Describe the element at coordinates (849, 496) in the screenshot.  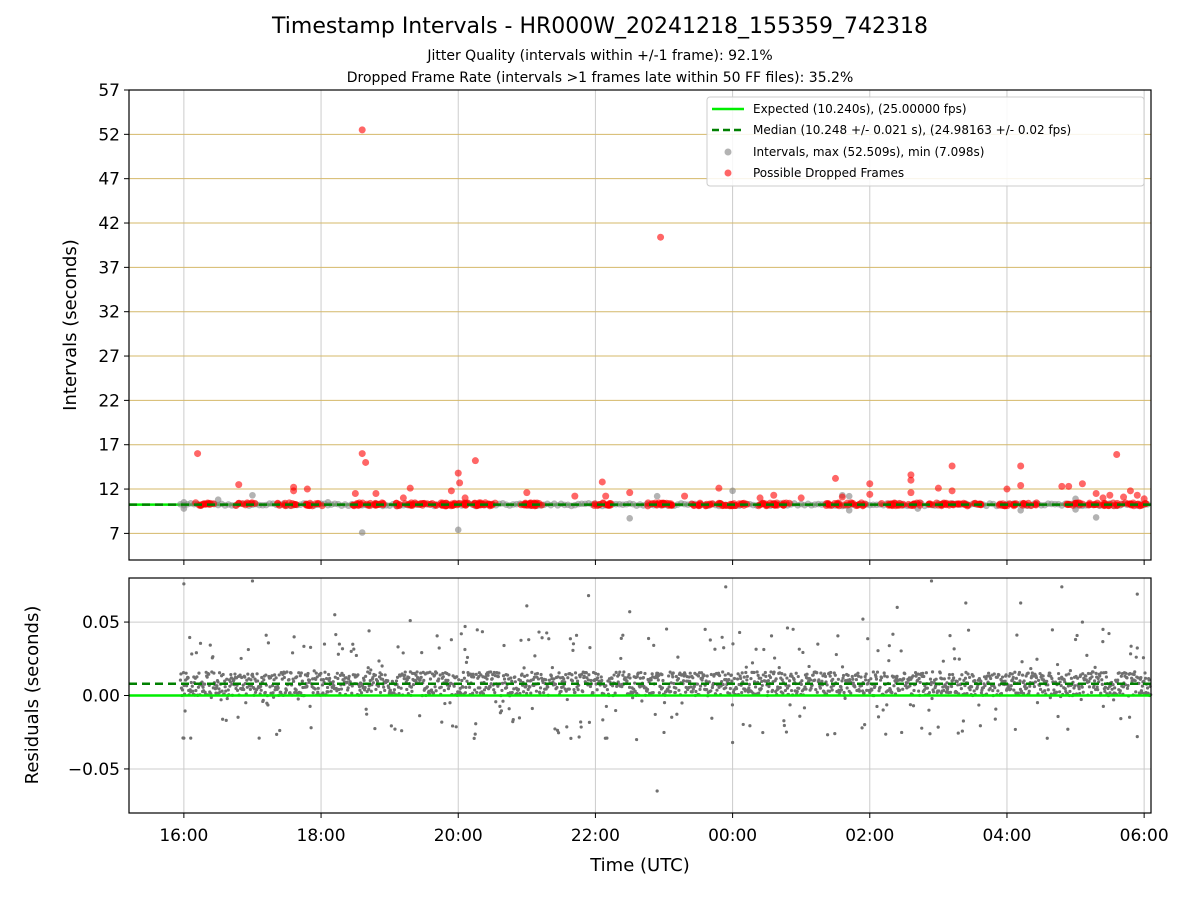
I see `interval-outlier-point` at that location.